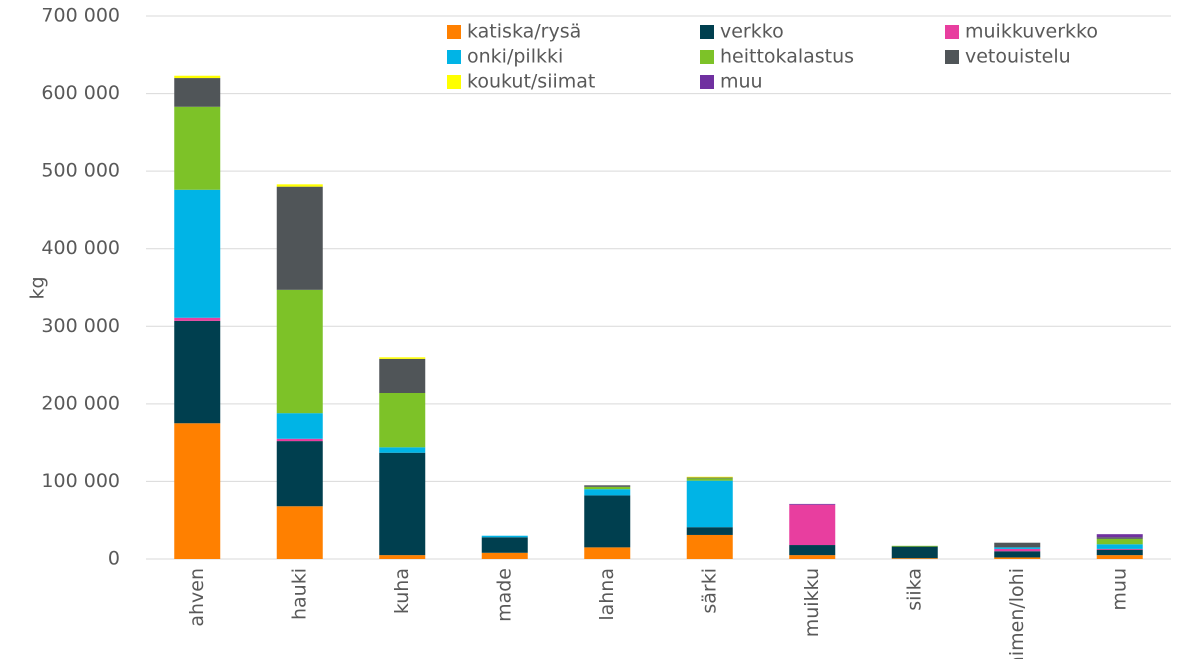 Image resolution: width=1181 pixels, height=663 pixels. What do you see at coordinates (197, 597) in the screenshot?
I see `x-tick-label: ahven` at bounding box center [197, 597].